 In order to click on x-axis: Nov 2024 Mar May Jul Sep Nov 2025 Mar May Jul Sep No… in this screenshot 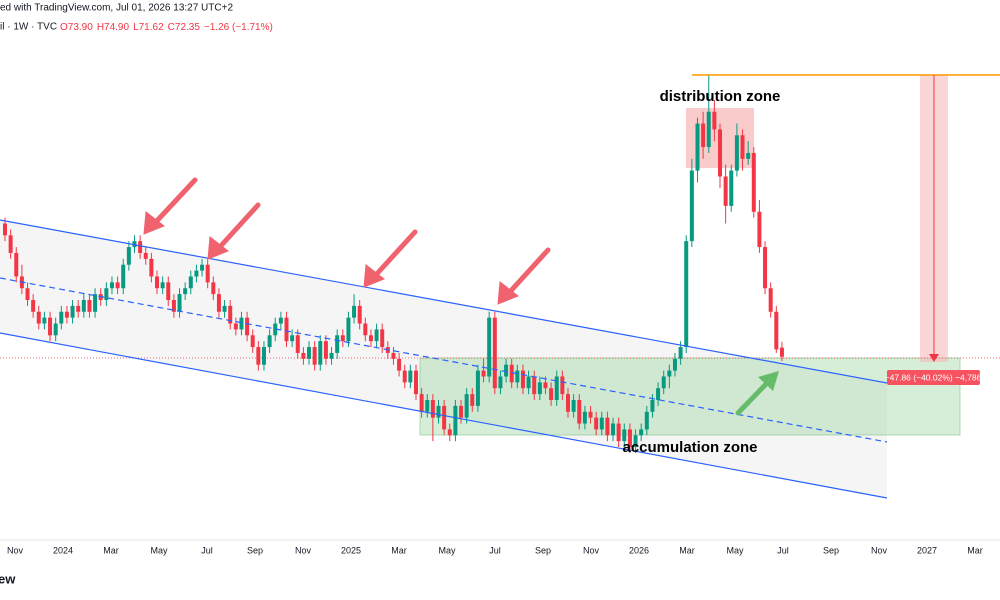, I will do `click(495, 550)`.